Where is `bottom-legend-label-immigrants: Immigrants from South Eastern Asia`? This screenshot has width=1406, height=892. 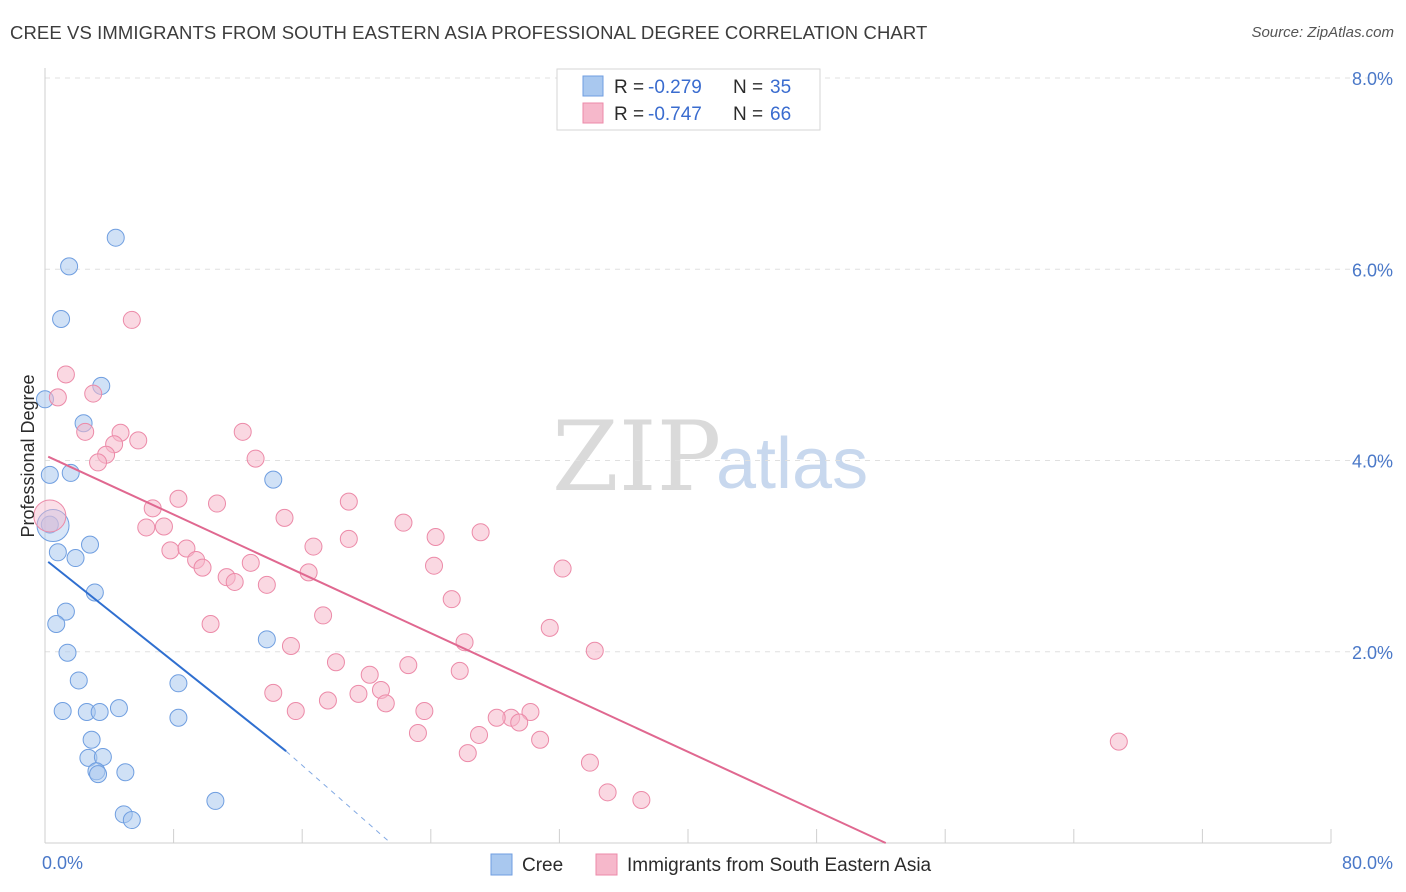 bottom-legend-label-immigrants: Immigrants from South Eastern Asia is located at coordinates (779, 865).